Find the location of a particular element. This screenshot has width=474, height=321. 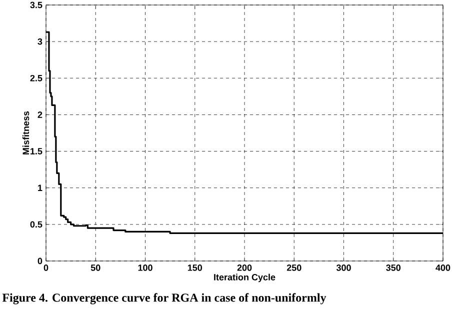

x-tick-label: 350 is located at coordinates (393, 267).